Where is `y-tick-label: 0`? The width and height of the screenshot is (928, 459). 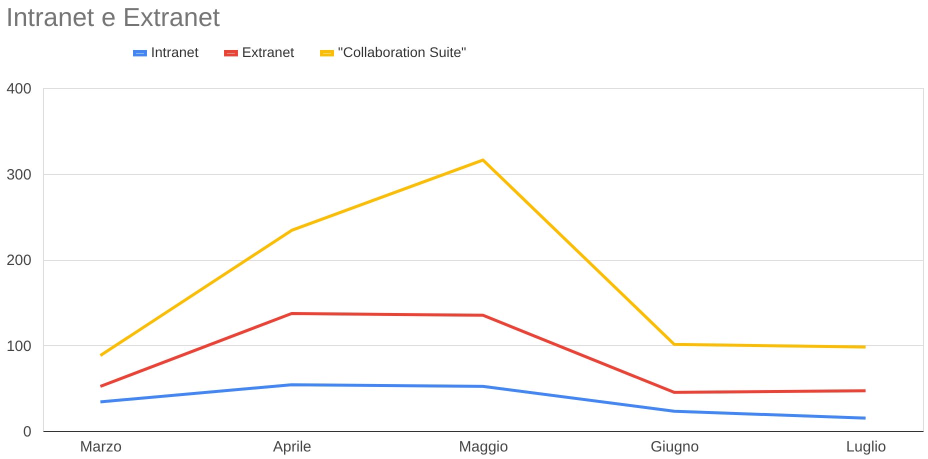
y-tick-label: 0 is located at coordinates (27, 432).